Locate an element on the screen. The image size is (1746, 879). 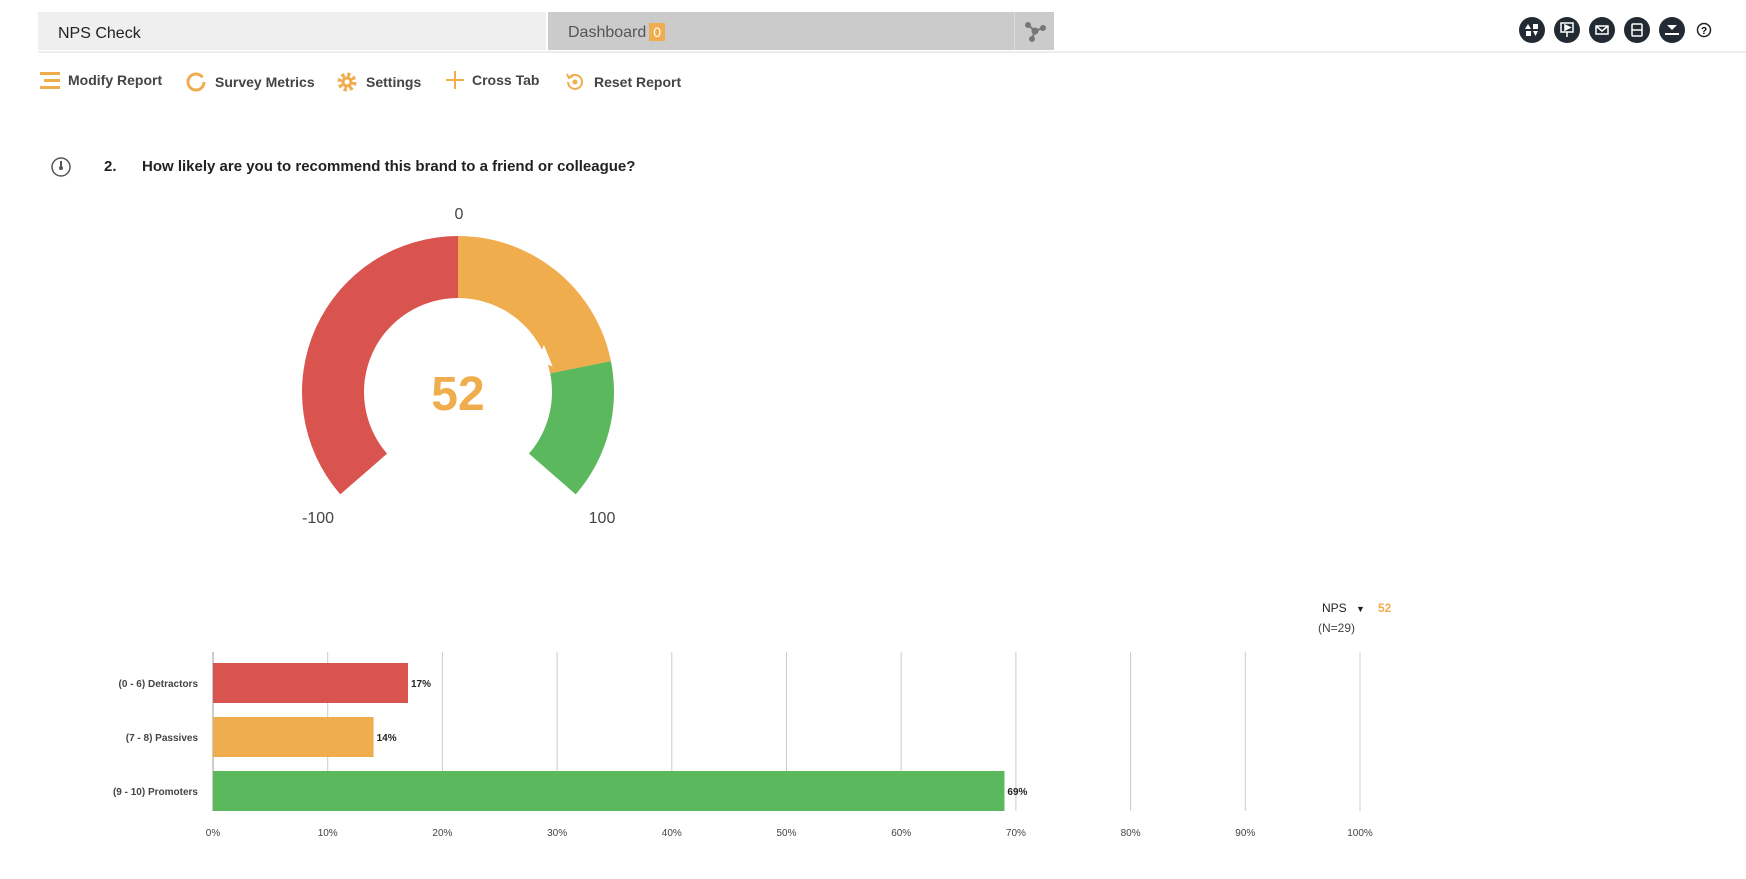
x-tick-label: 90% is located at coordinates (1245, 833).